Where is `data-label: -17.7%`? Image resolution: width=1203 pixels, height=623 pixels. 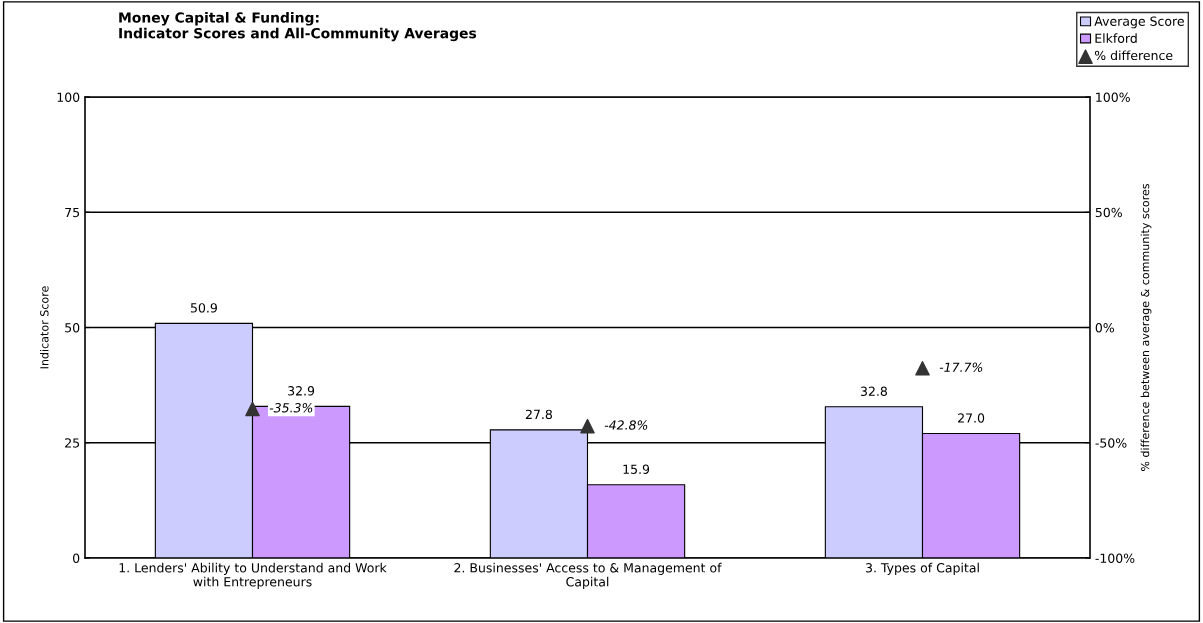 data-label: -17.7% is located at coordinates (961, 367).